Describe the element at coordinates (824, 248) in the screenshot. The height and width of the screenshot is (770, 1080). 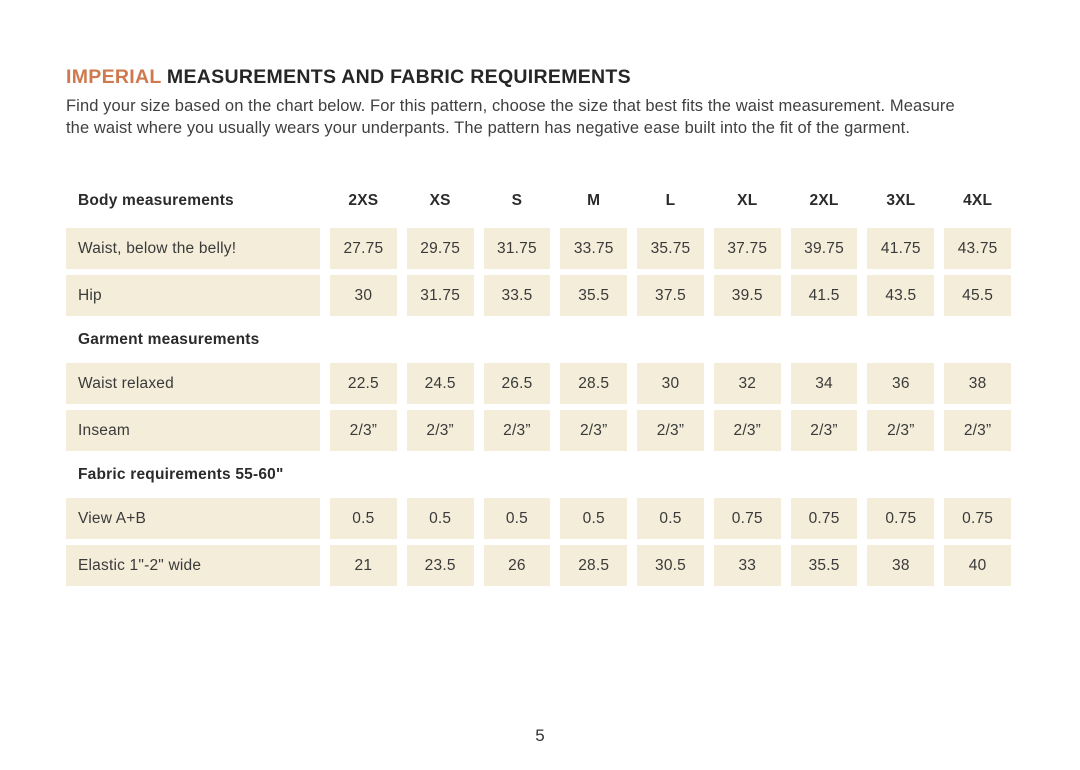
I see `value-cell: 39.75` at that location.